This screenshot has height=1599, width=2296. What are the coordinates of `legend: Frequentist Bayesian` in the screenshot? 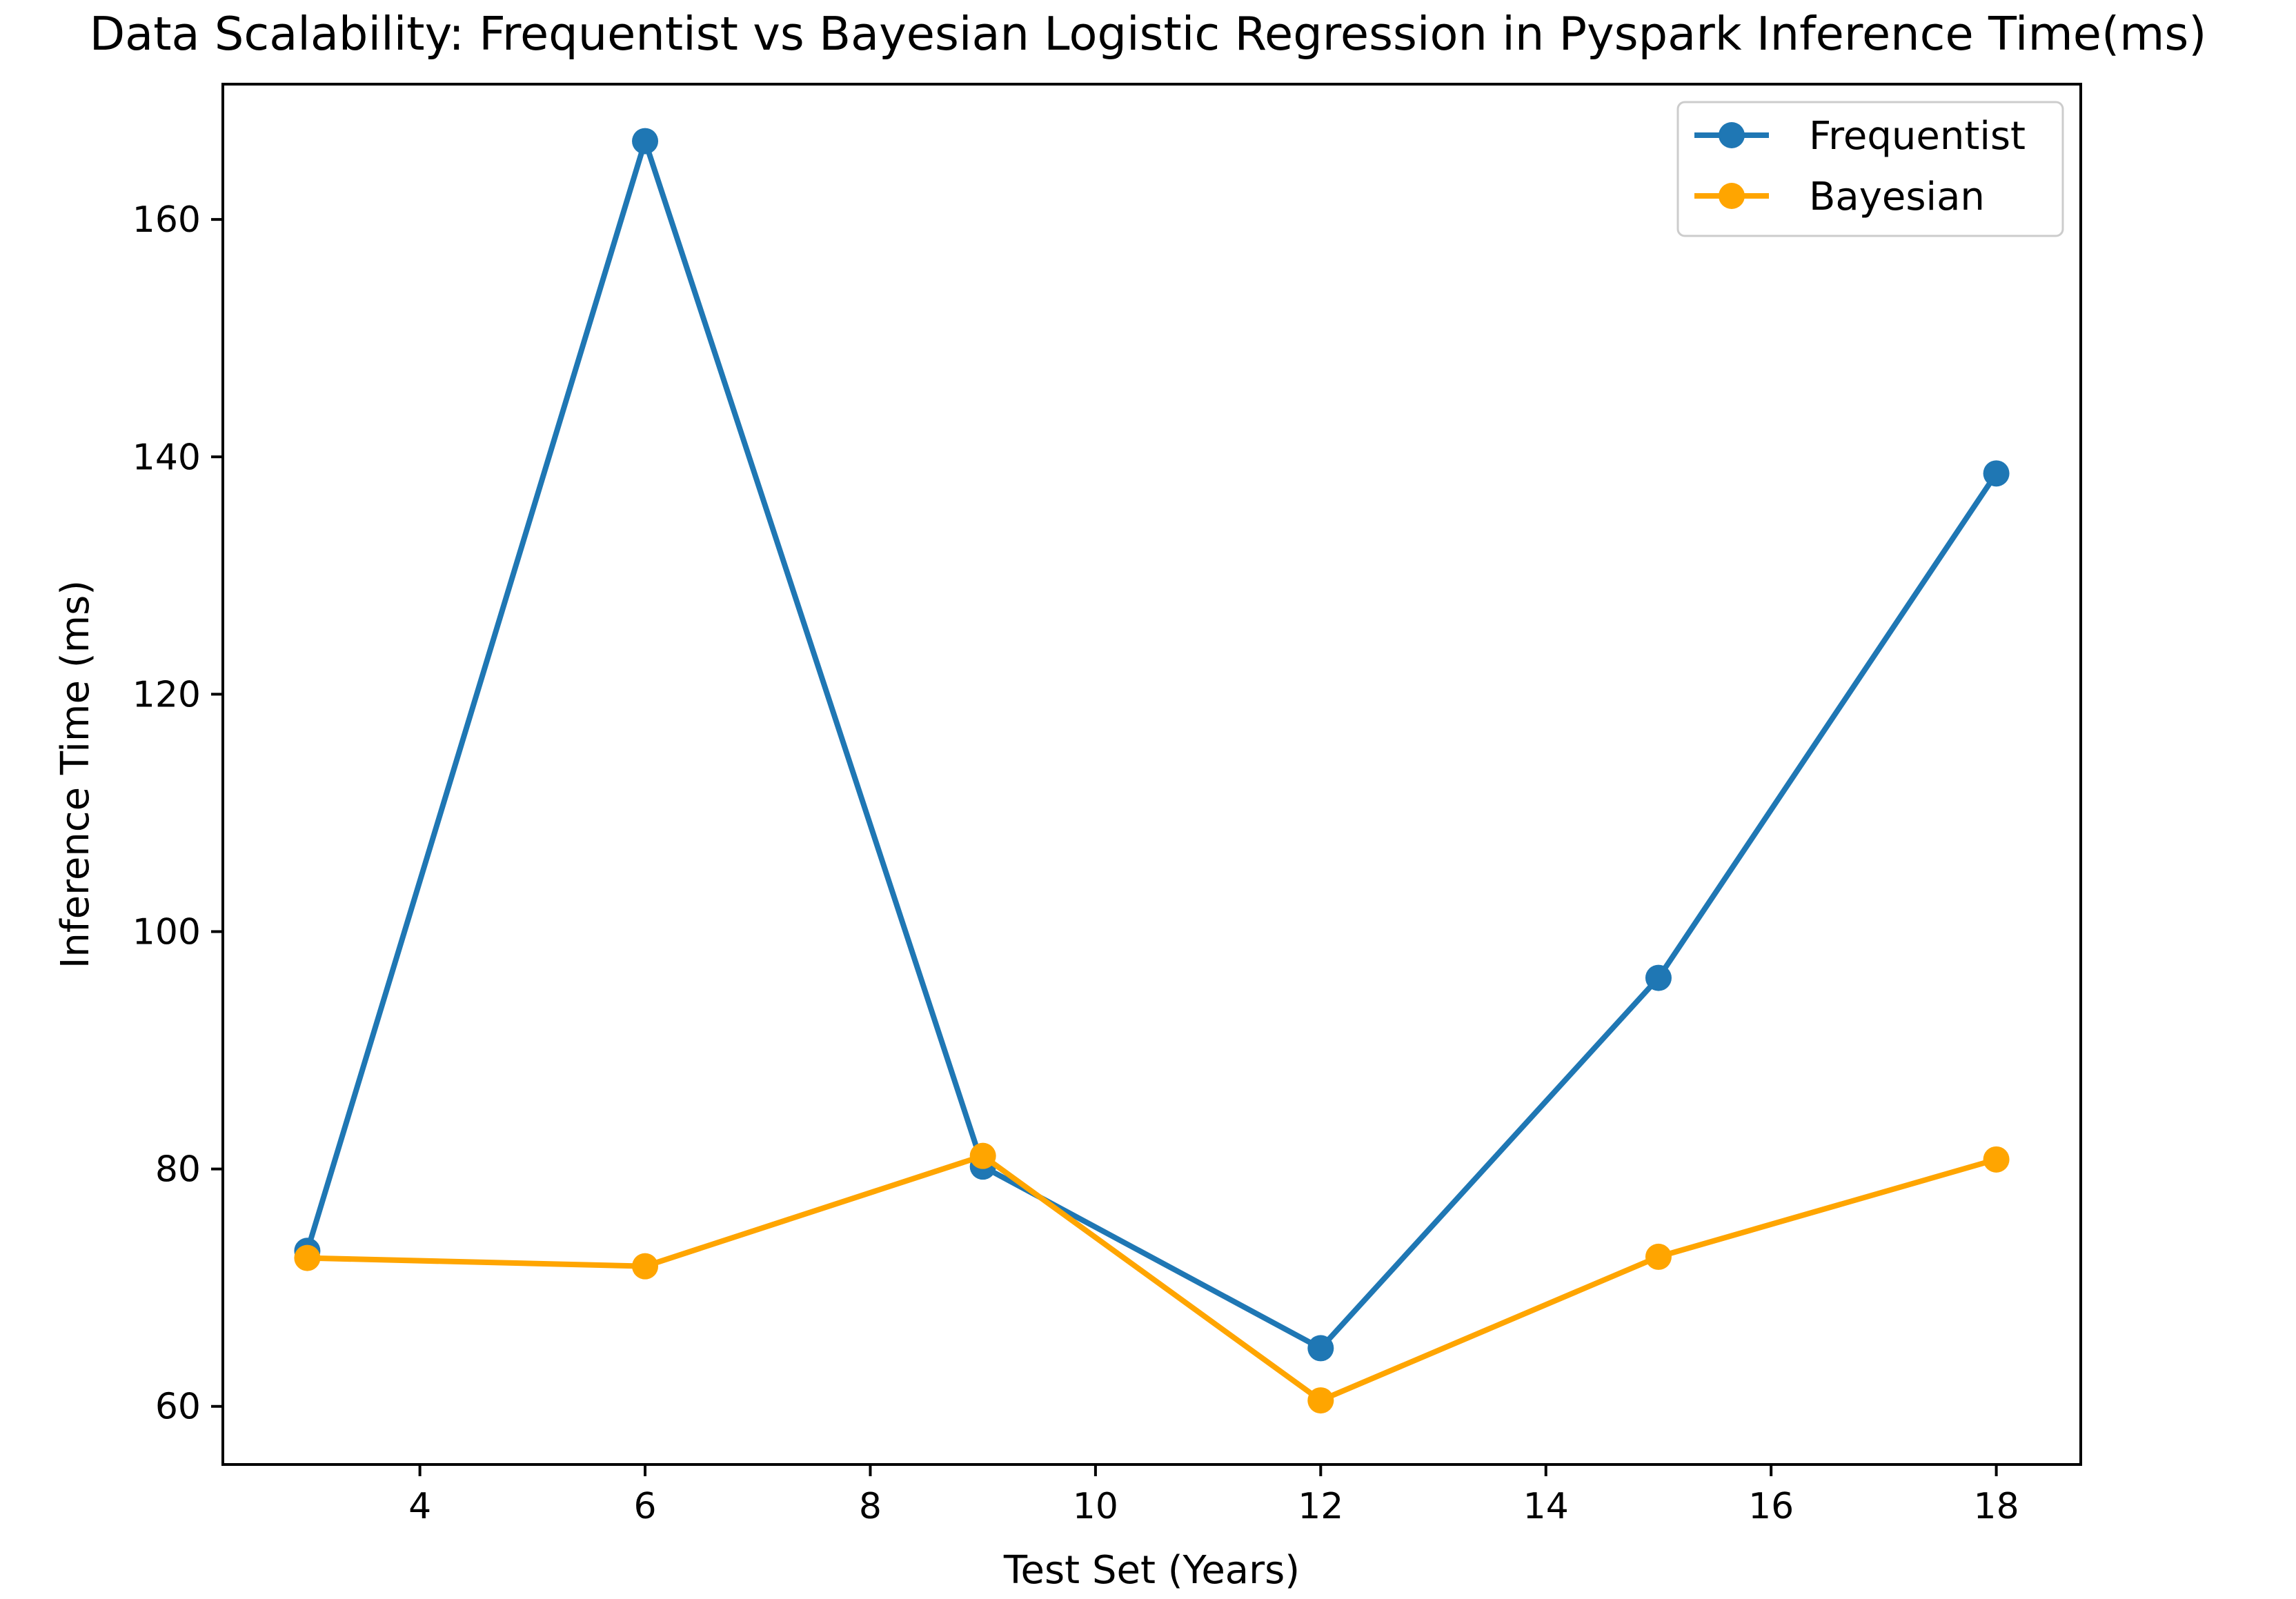 It's located at (1870, 169).